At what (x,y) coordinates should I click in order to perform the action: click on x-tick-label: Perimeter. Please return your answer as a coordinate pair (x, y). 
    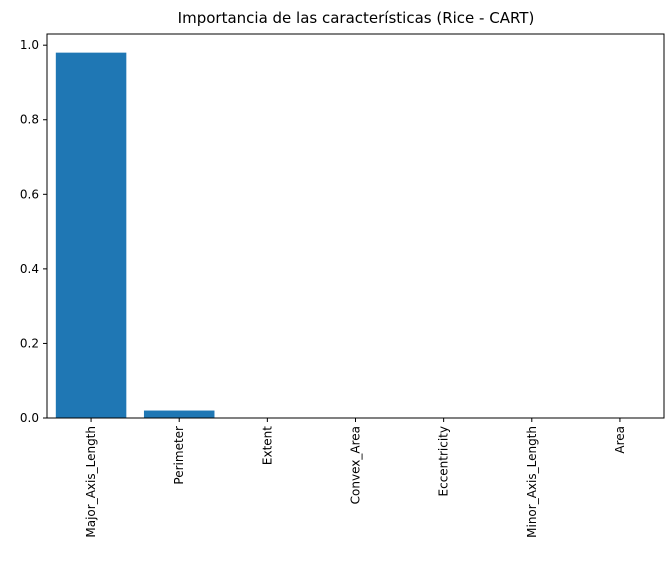
    Looking at the image, I should click on (179, 455).